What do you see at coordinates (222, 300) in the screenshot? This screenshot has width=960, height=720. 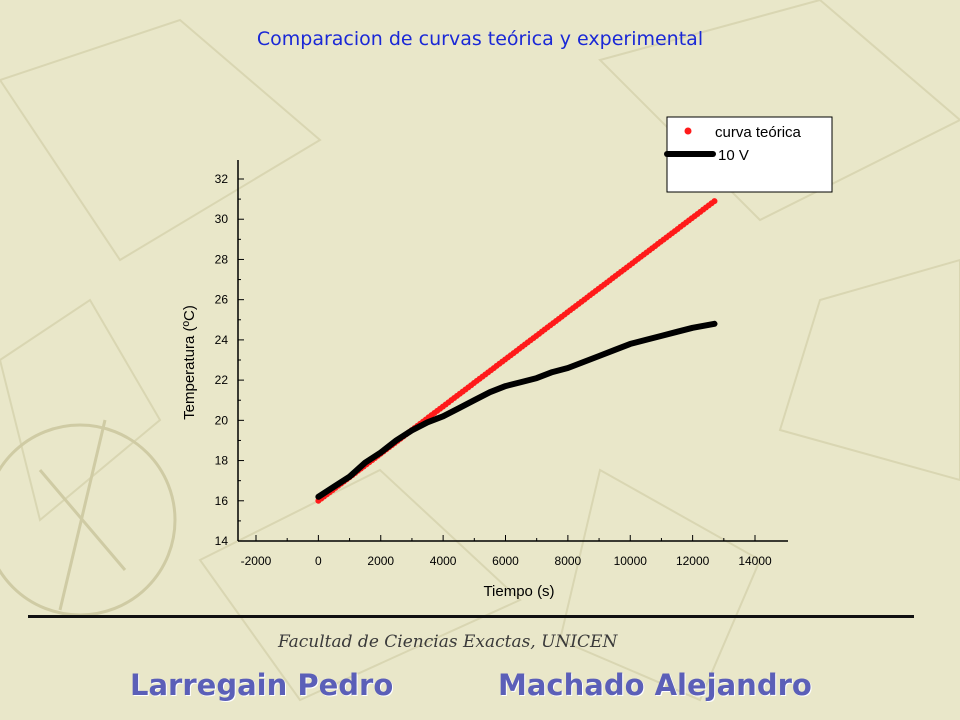 I see `y-tick-label: 26` at bounding box center [222, 300].